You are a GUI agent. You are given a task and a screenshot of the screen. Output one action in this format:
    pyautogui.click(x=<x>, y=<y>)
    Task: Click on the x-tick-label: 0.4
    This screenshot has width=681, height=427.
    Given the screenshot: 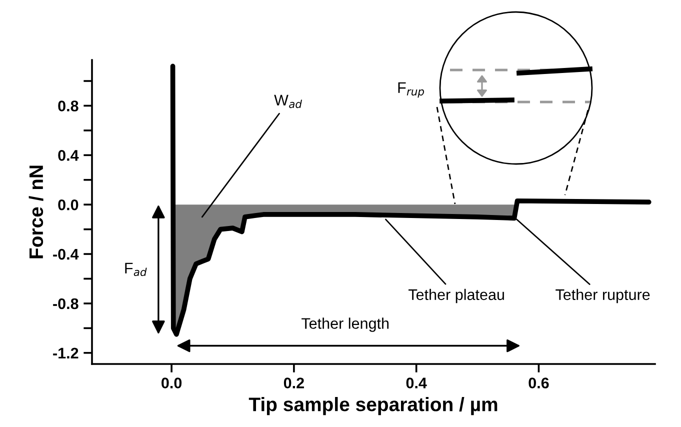 What is the action you would take?
    pyautogui.click(x=416, y=383)
    